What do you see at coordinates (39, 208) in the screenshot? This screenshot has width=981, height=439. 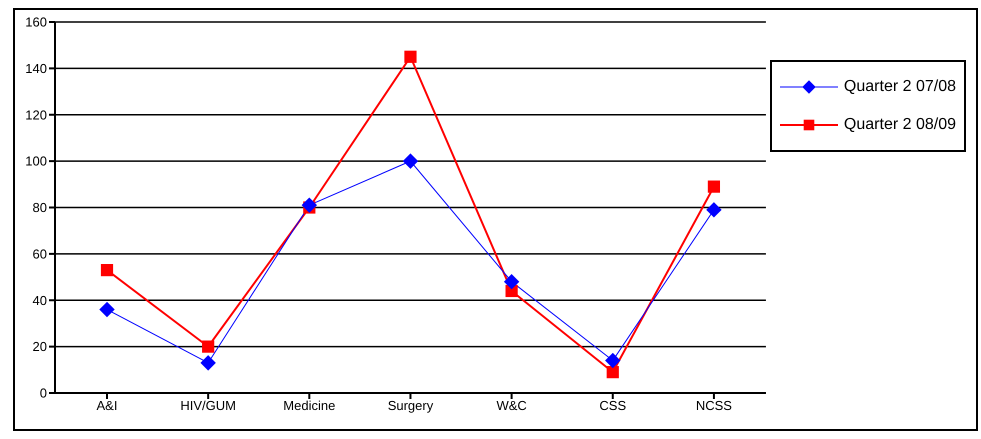 I see `y-tick-label: 80` at bounding box center [39, 208].